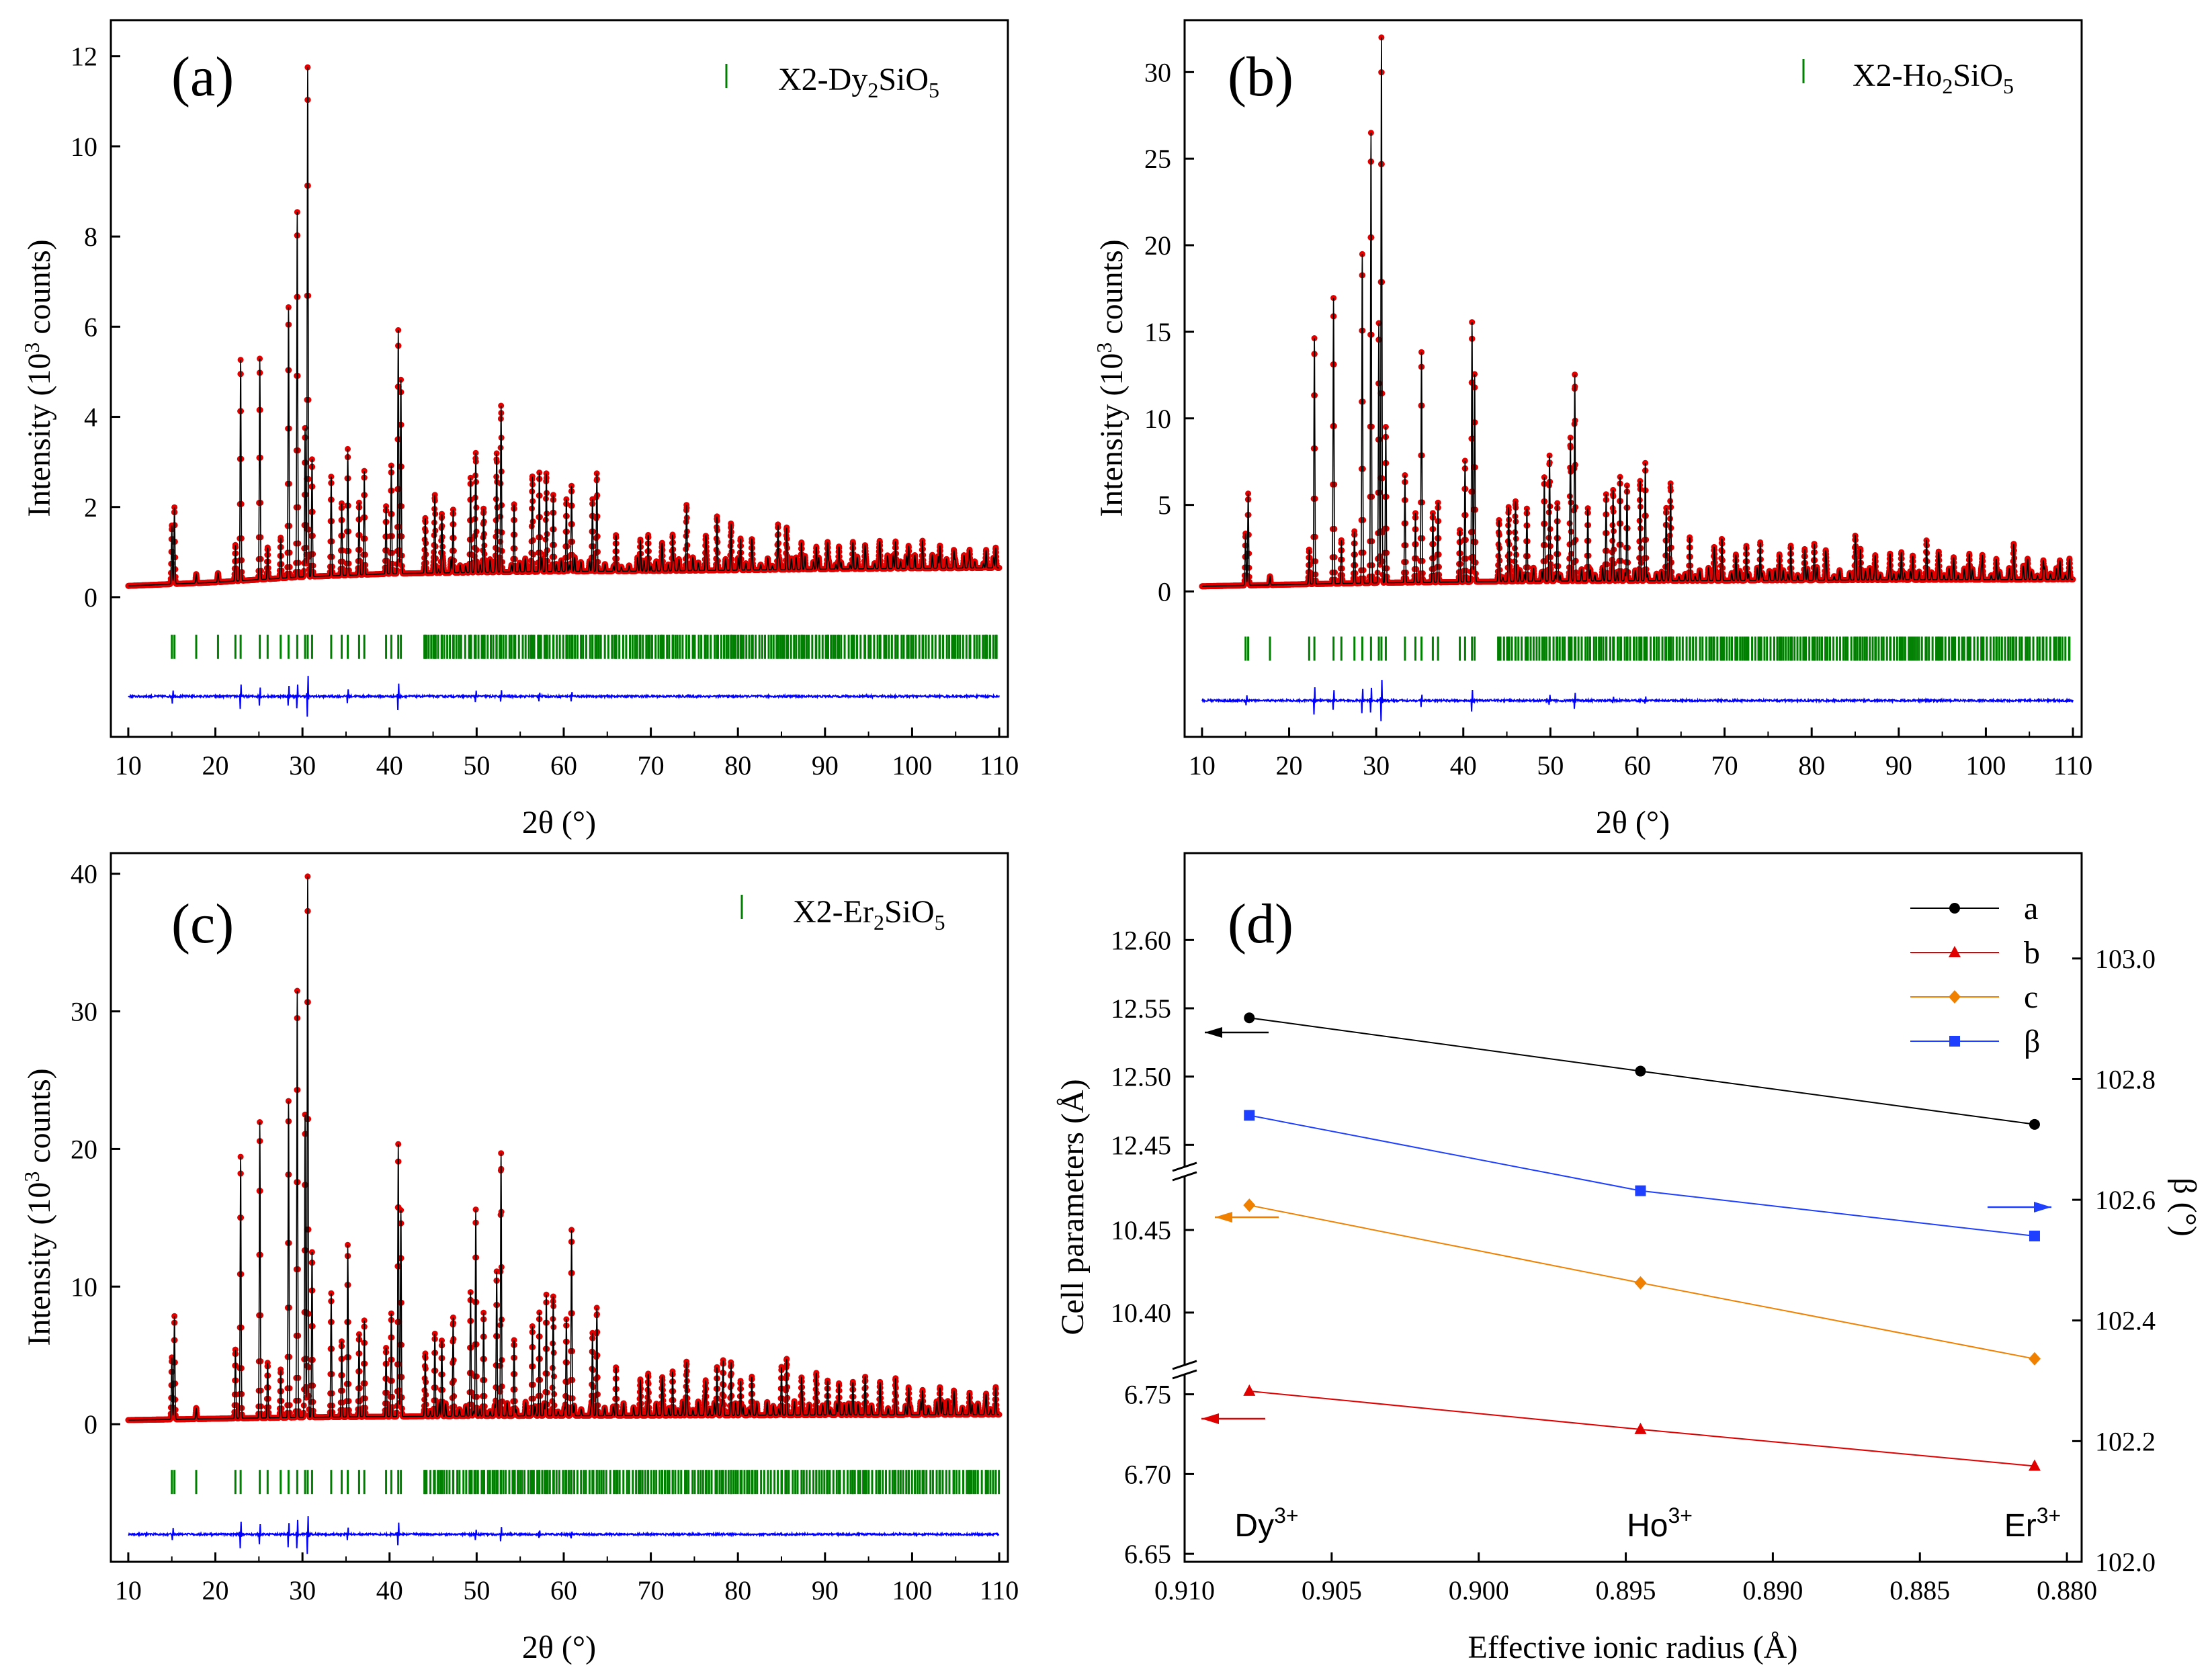  What do you see at coordinates (90, 237) in the screenshot?
I see `y-tick-label: 8` at bounding box center [90, 237].